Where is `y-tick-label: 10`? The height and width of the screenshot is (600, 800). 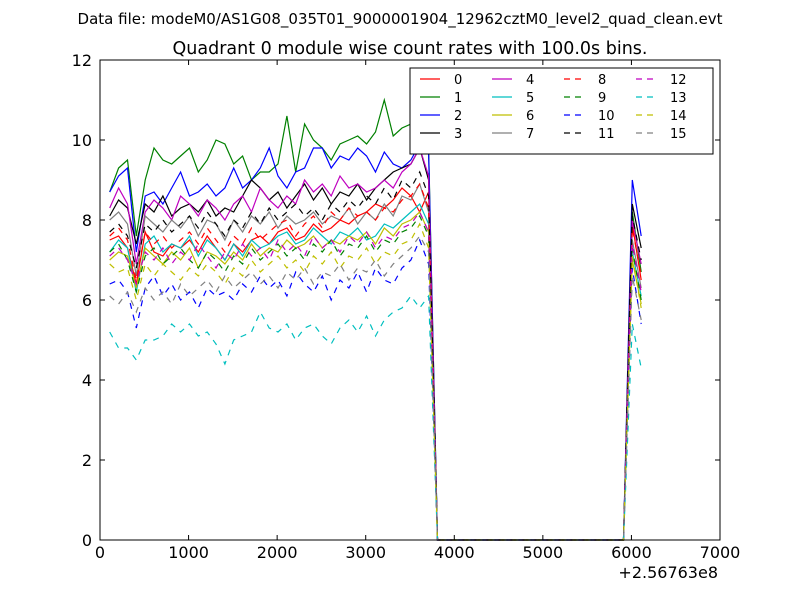 y-tick-label: 10 is located at coordinates (82, 140).